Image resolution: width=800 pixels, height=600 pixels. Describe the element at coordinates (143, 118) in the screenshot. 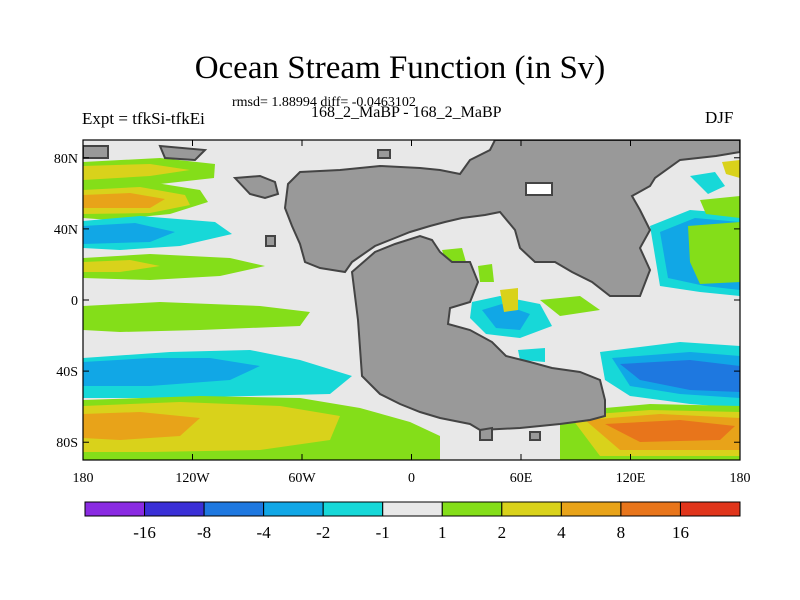

I see `experiment-label: Expt = tfkSi-tfkEi` at that location.